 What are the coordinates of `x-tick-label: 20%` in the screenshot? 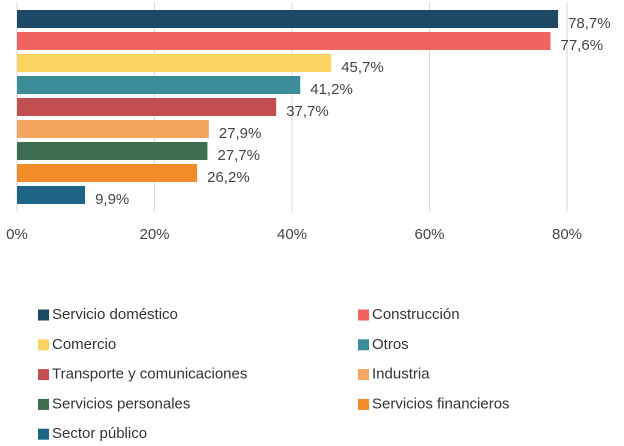 It's located at (154, 234).